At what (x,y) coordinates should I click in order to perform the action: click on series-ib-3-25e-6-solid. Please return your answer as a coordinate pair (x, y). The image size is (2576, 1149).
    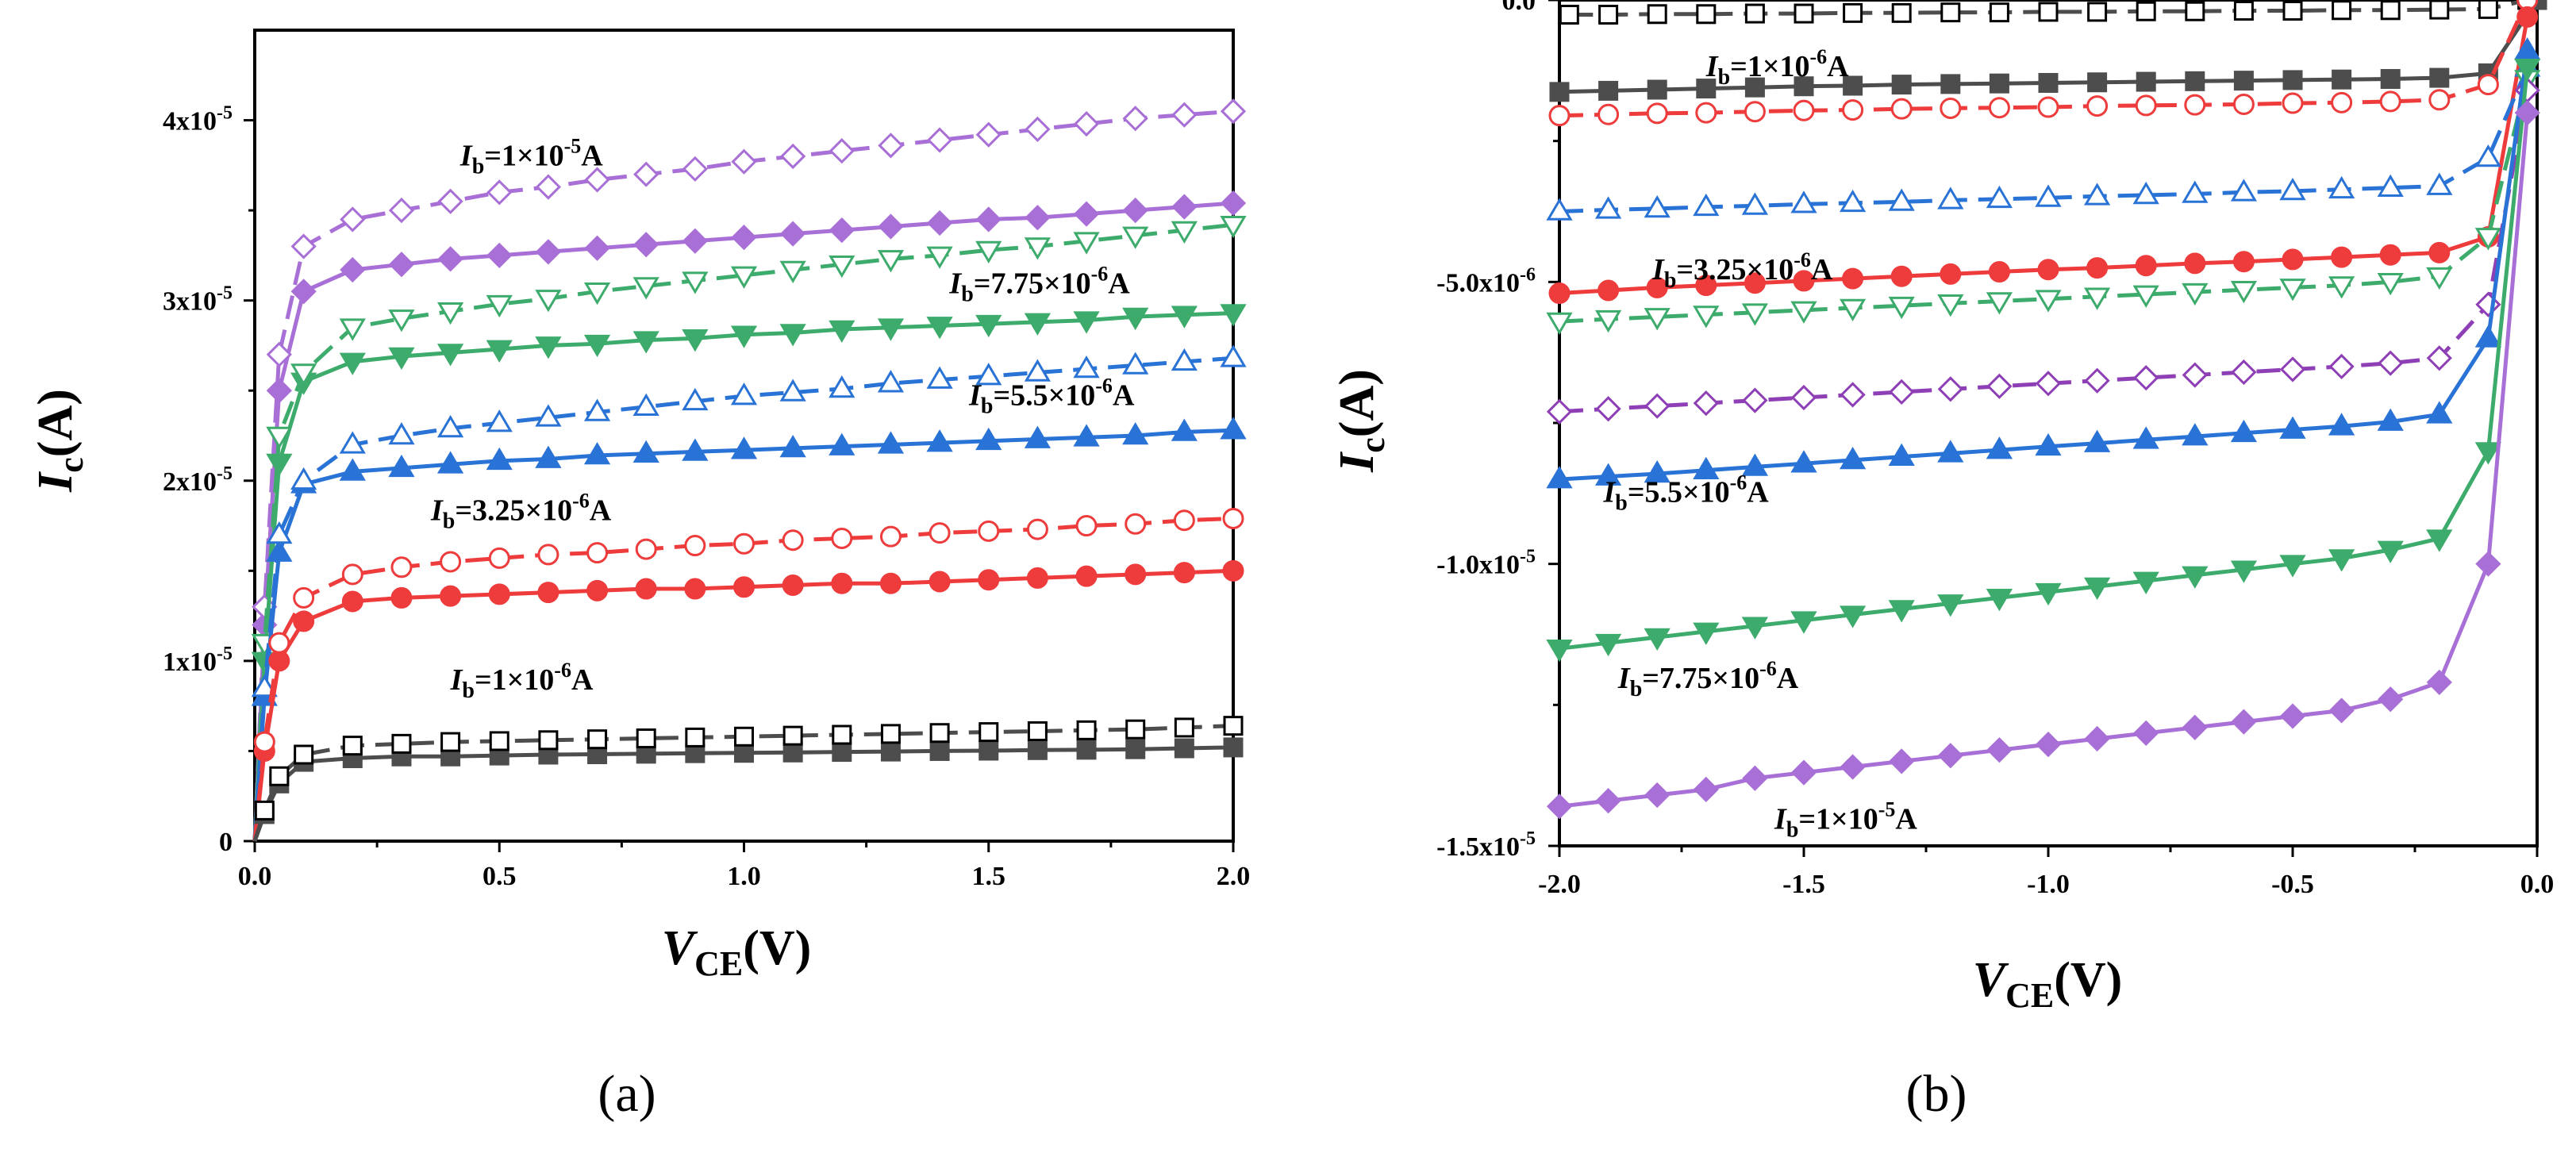
    Looking at the image, I should click on (748, 700).